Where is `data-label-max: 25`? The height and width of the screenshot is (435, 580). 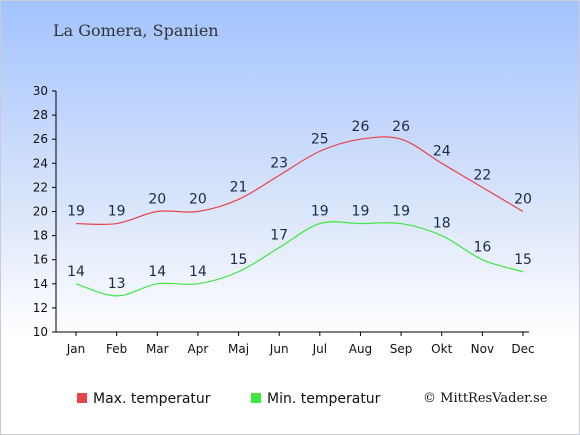
data-label-max: 25 is located at coordinates (320, 139).